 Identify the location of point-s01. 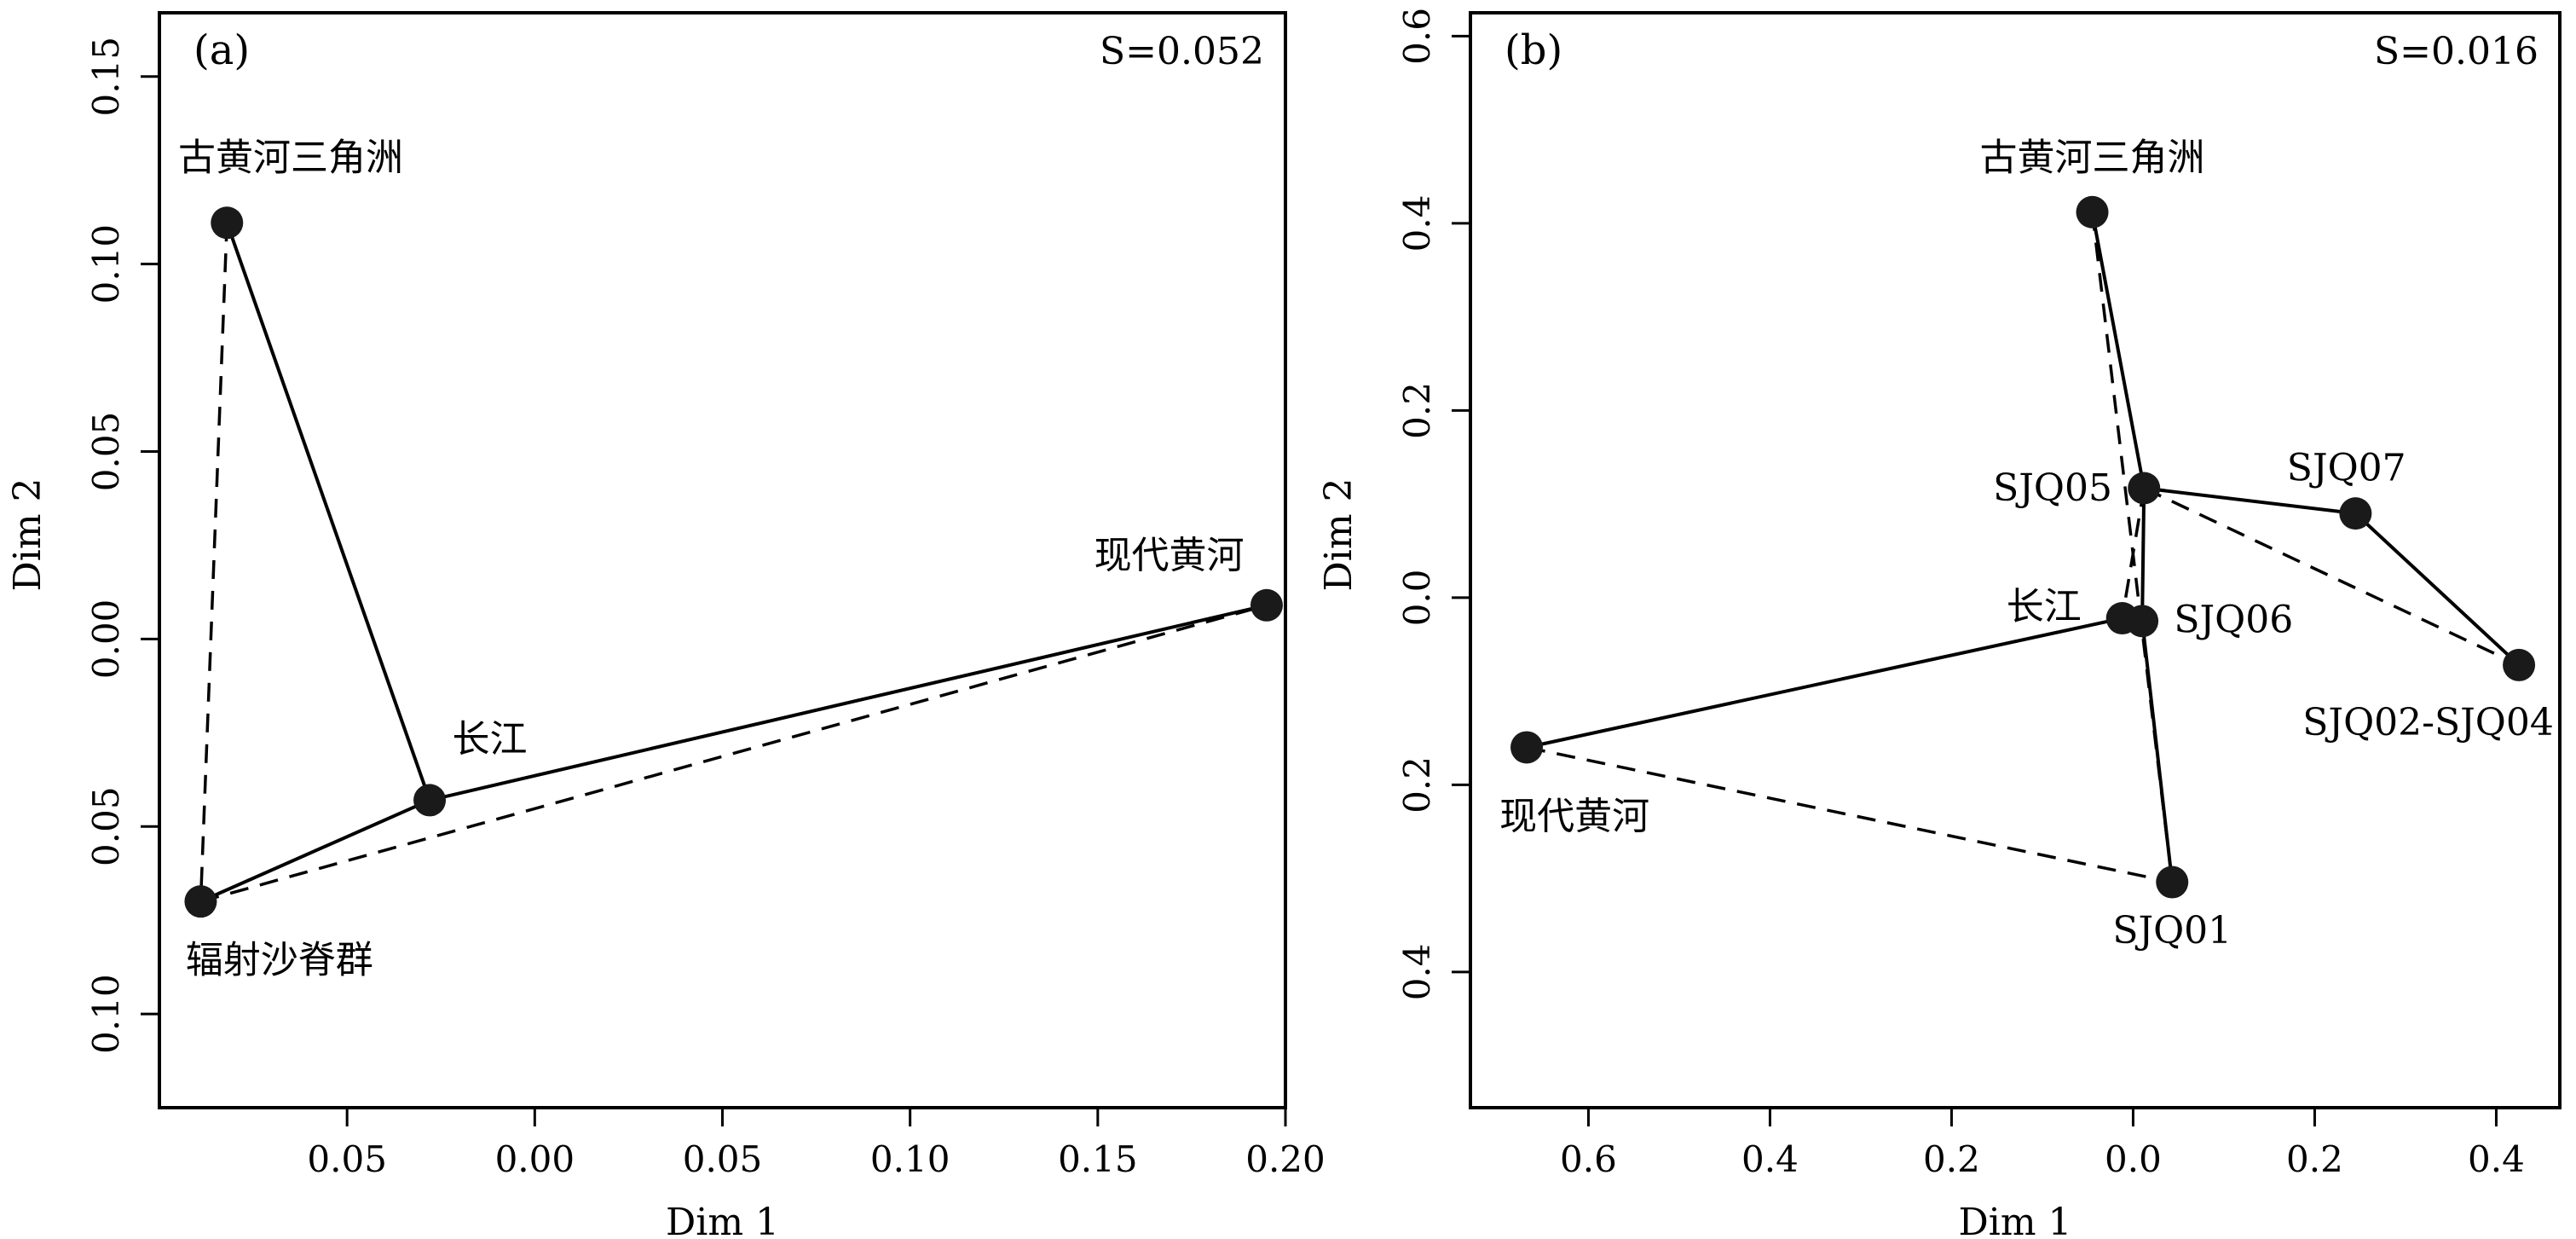
(2172, 882).